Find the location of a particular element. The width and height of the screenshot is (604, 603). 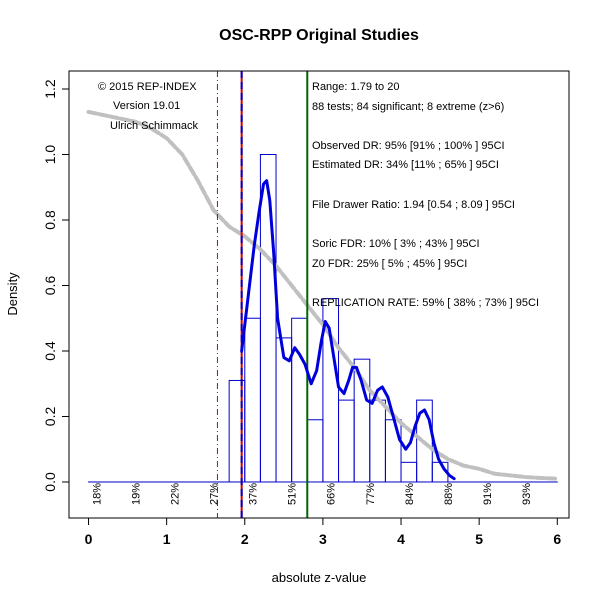

y-tick-label-6: 1.2 is located at coordinates (50, 89).